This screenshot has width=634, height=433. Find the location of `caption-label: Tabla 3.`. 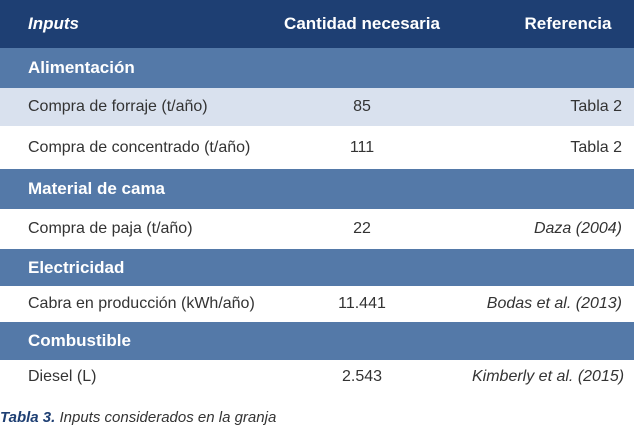

caption-label: Tabla 3. is located at coordinates (28, 417).